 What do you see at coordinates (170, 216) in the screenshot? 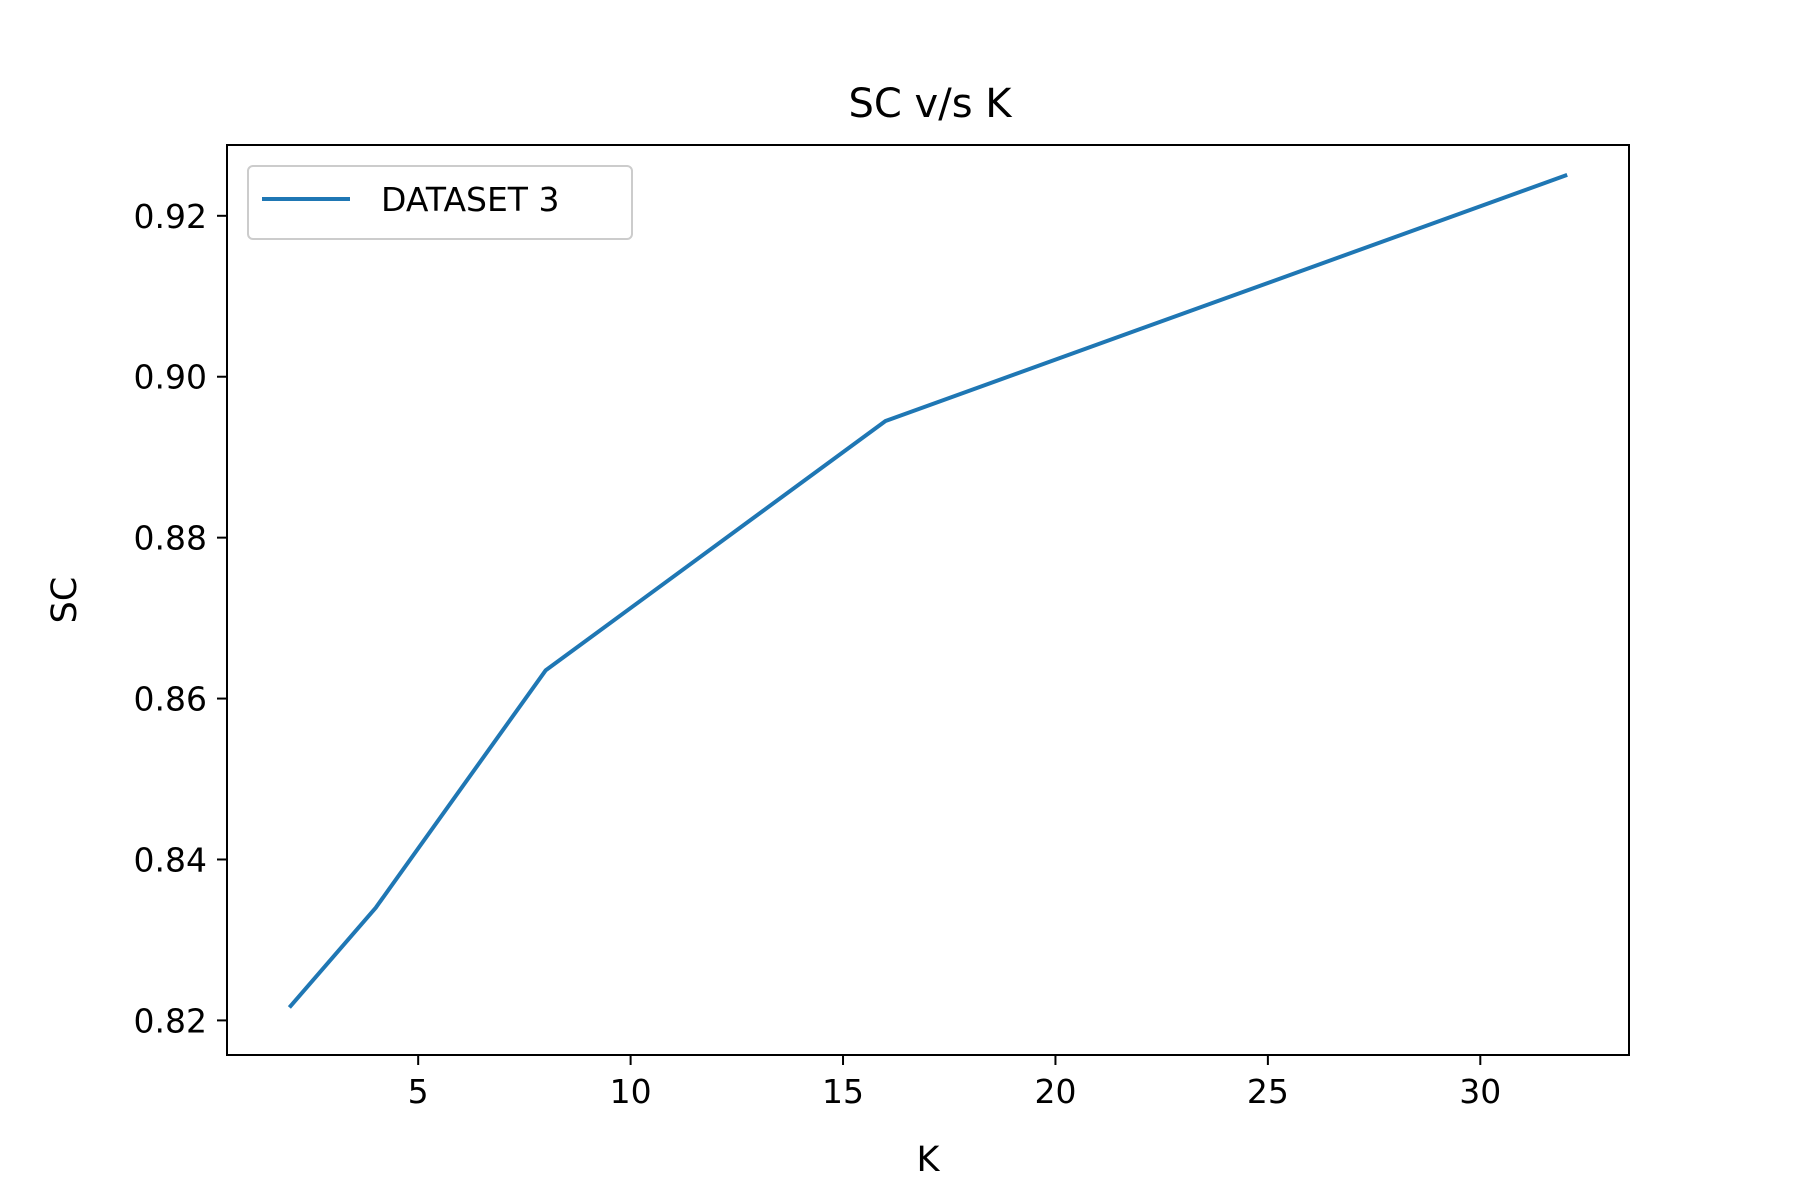
I see `y-tick-label: 0.92` at bounding box center [170, 216].